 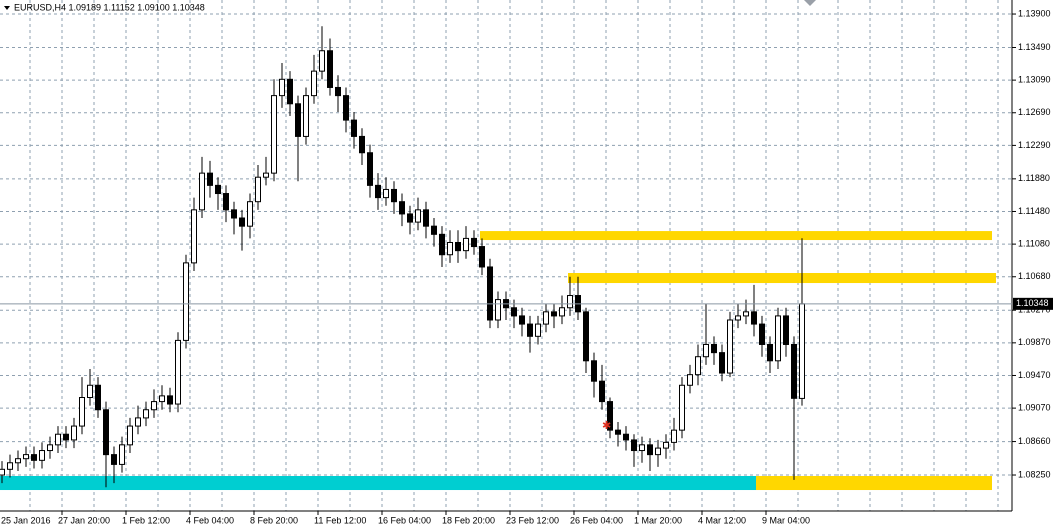 What do you see at coordinates (722, 520) in the screenshot?
I see `x-tick-label: 4 Mar 12:00` at bounding box center [722, 520].